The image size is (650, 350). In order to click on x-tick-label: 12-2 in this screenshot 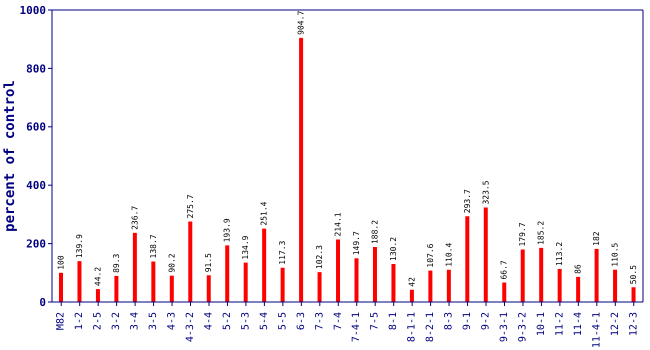, I will do `click(615, 324)`.